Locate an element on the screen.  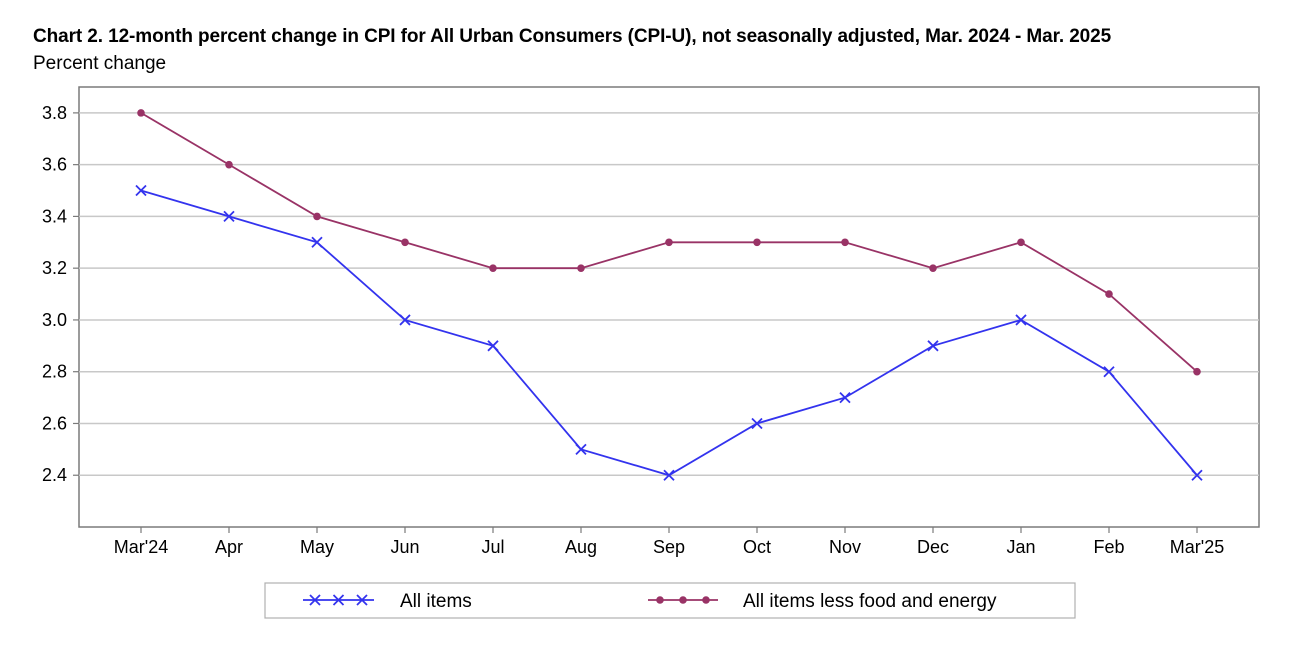
x-tick-label: Jun is located at coordinates (404, 547).